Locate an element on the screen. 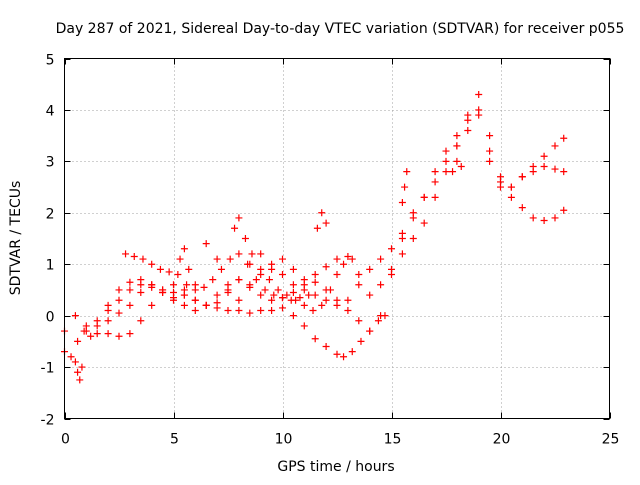 The height and width of the screenshot is (485, 640). x-tick-label: 5 is located at coordinates (174, 440).